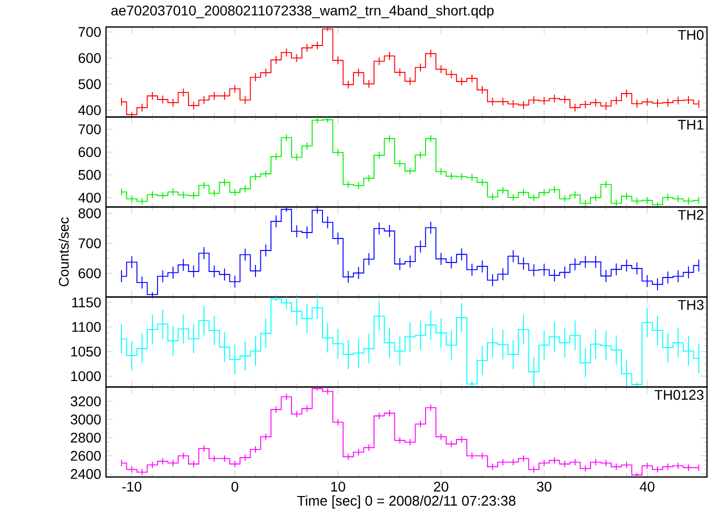 Image resolution: width=717 pixels, height=516 pixels. I want to click on chart-title: ae702037010_20080211072338_wam2_trn_4band_short.qdp, so click(302, 11).